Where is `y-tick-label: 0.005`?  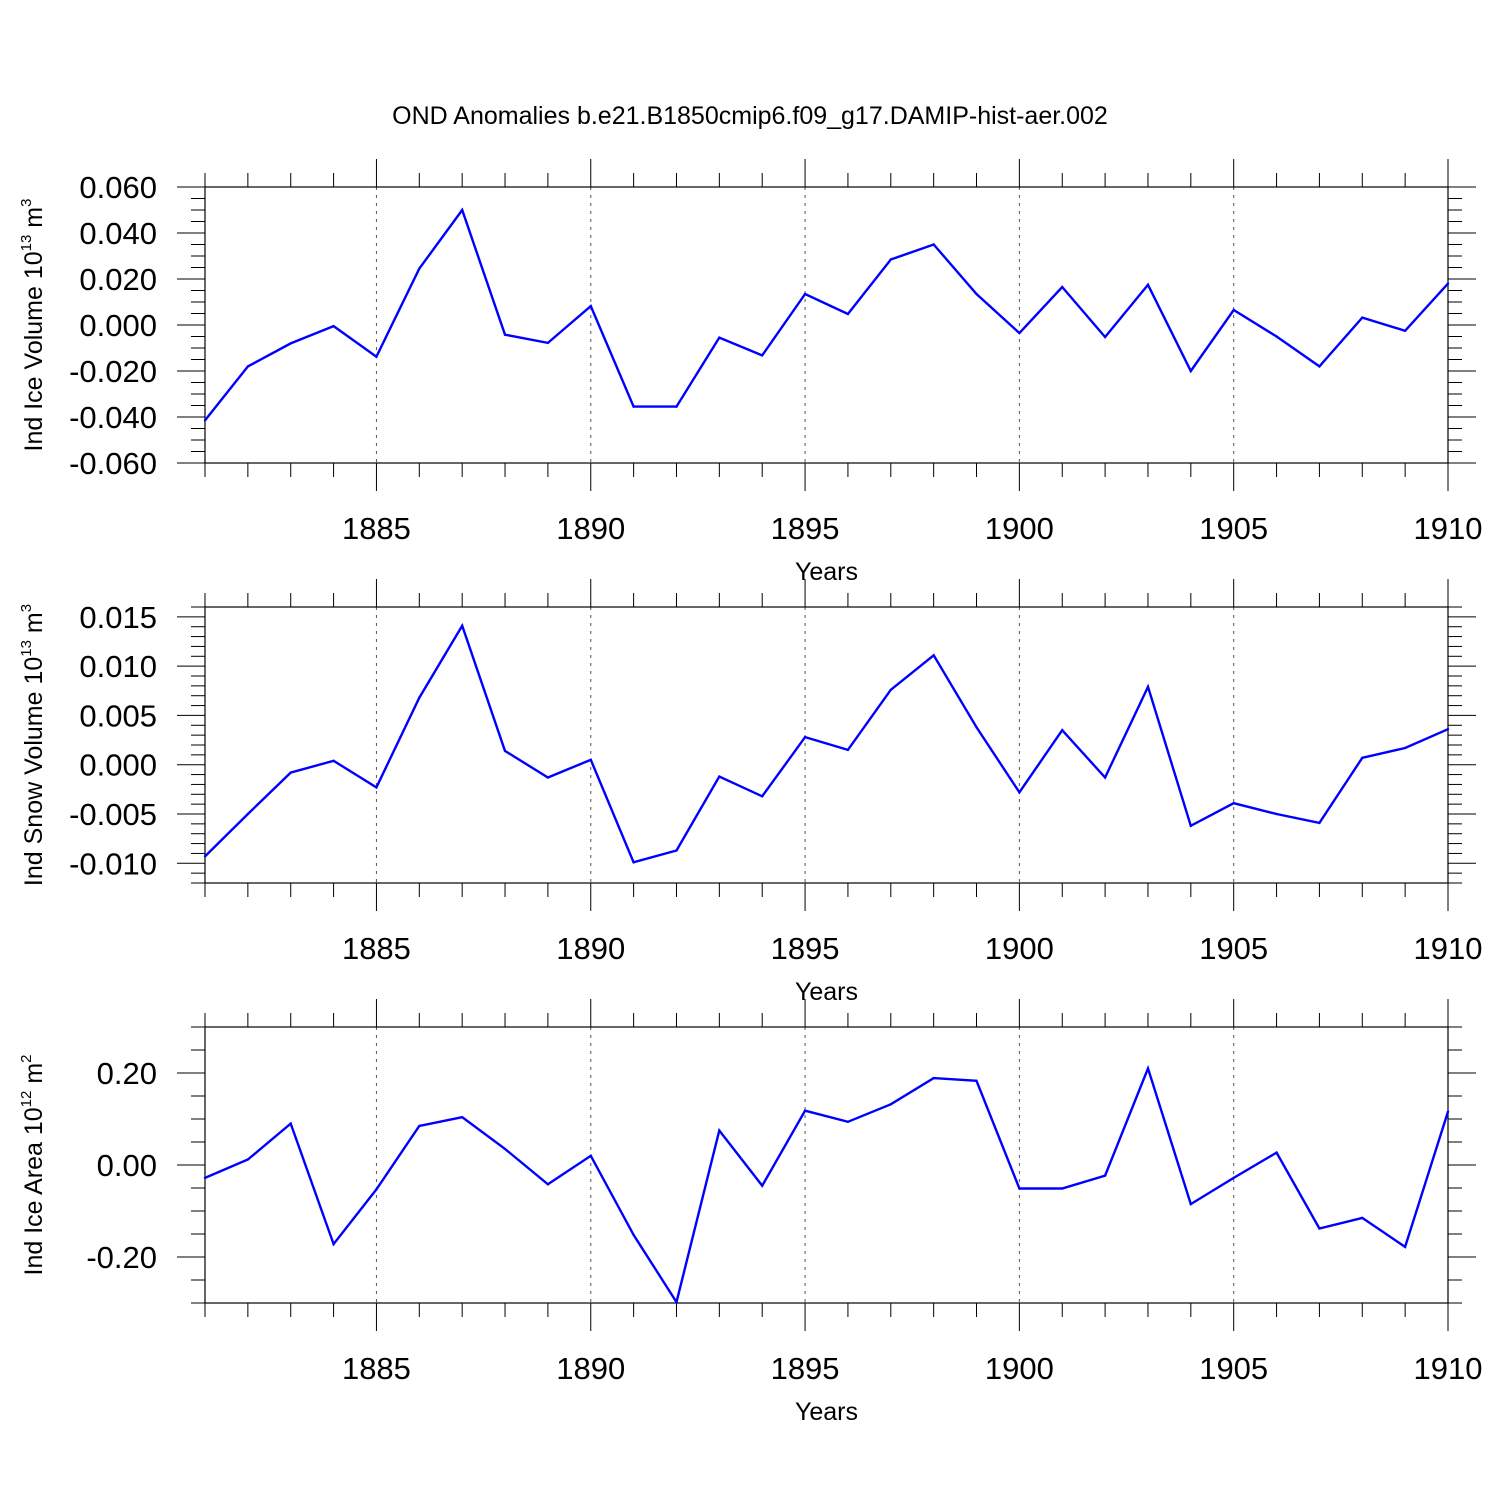 y-tick-label: 0.005 is located at coordinates (118, 715).